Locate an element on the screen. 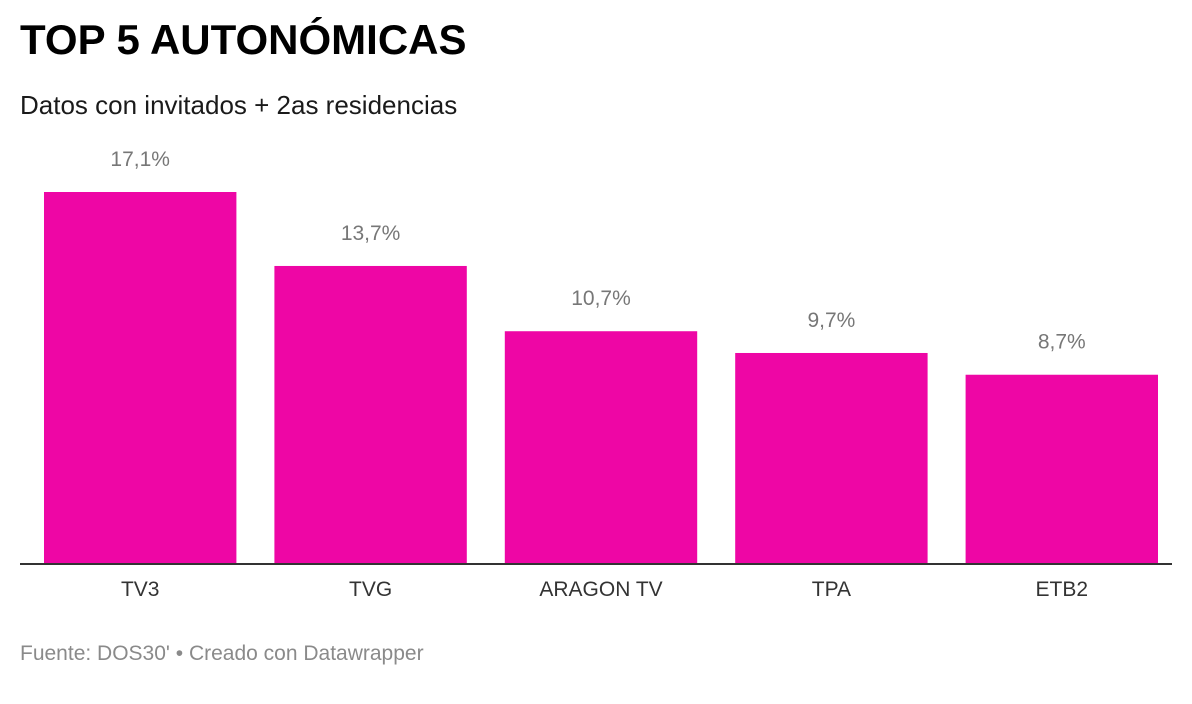 The height and width of the screenshot is (704, 1192). source-footer: Fuente: DOS30' • Creado con Datawrapper is located at coordinates (222, 653).